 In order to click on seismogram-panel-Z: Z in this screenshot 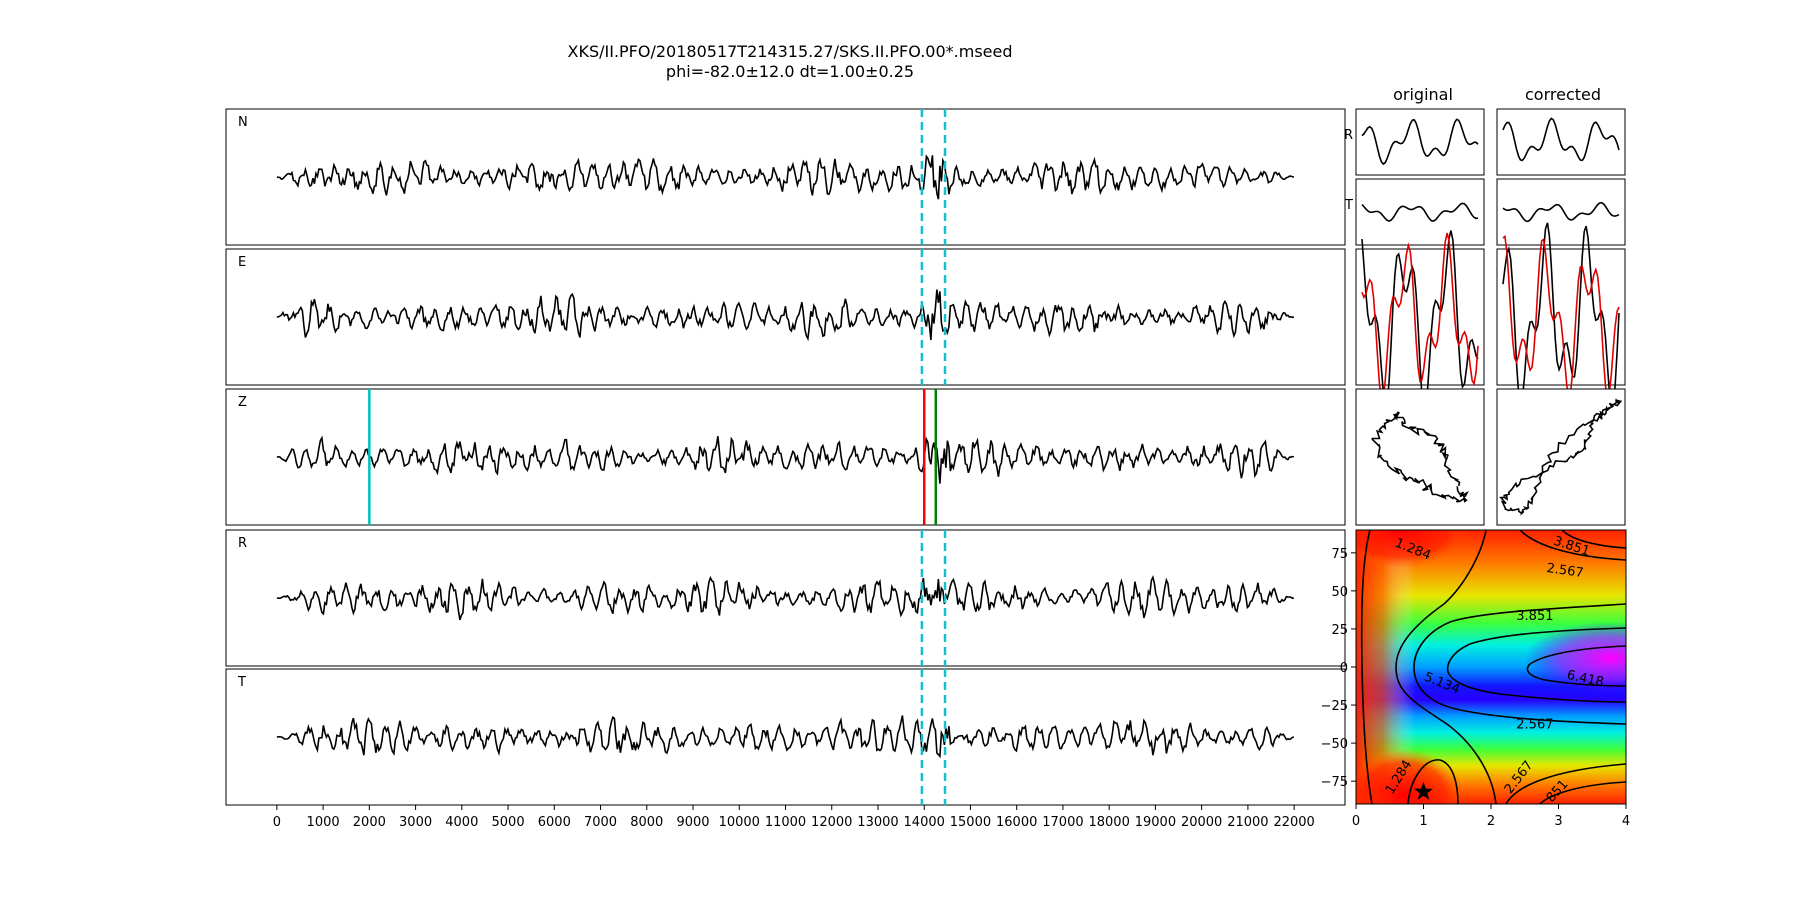, I will do `click(785, 457)`.